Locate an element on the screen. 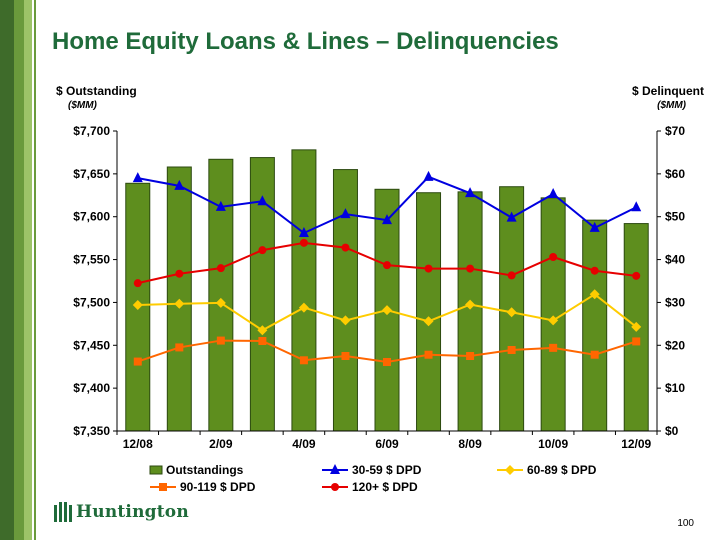 This screenshot has width=720, height=540. page-number: 100 is located at coordinates (685, 523).